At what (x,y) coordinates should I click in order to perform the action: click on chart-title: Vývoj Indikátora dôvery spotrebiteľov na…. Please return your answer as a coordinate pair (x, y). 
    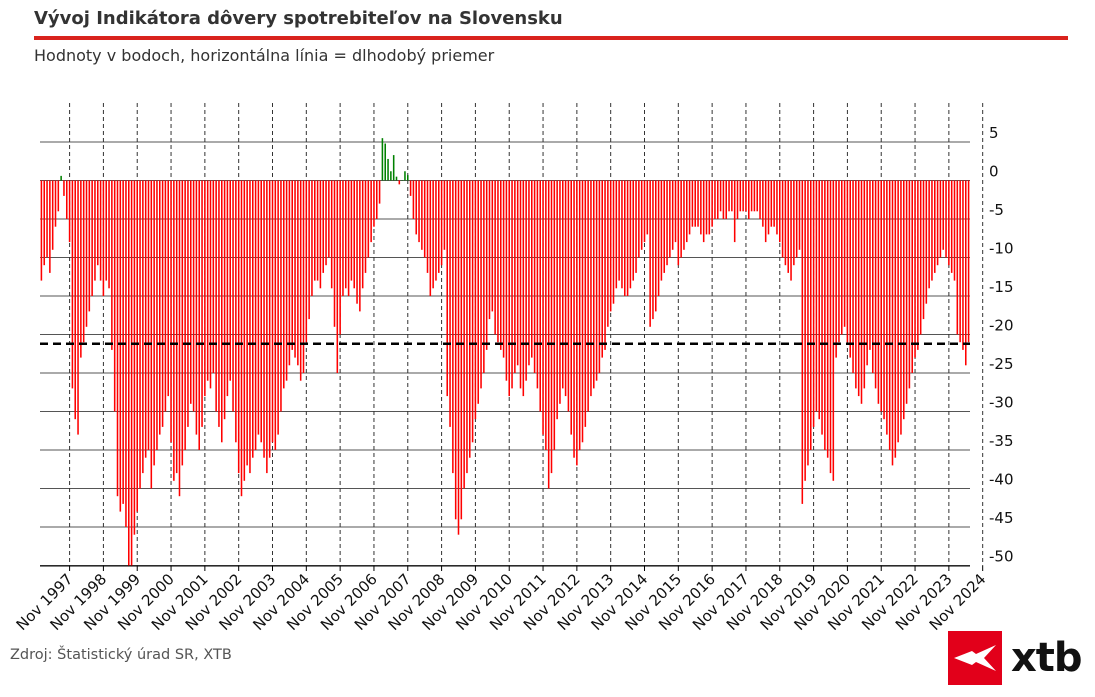
    Looking at the image, I should click on (298, 18).